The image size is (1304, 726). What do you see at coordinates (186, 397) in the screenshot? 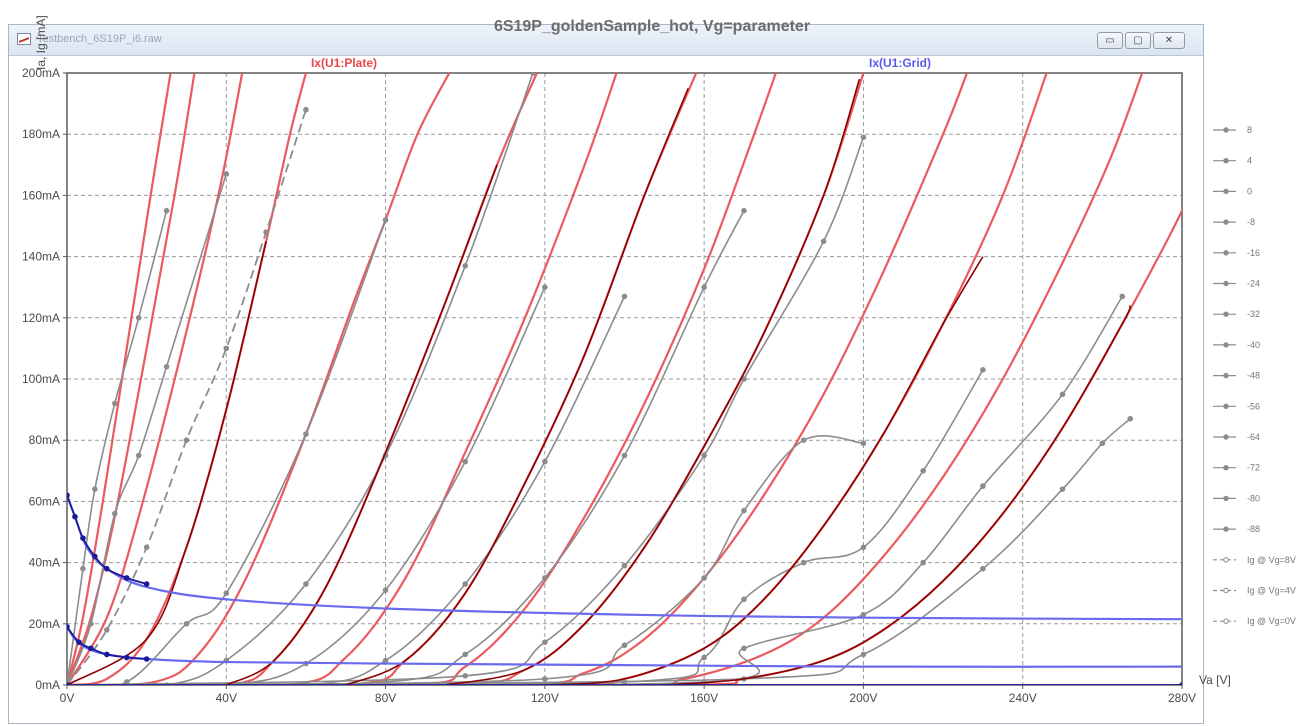
I see `series-line-ig_dashed` at bounding box center [186, 397].